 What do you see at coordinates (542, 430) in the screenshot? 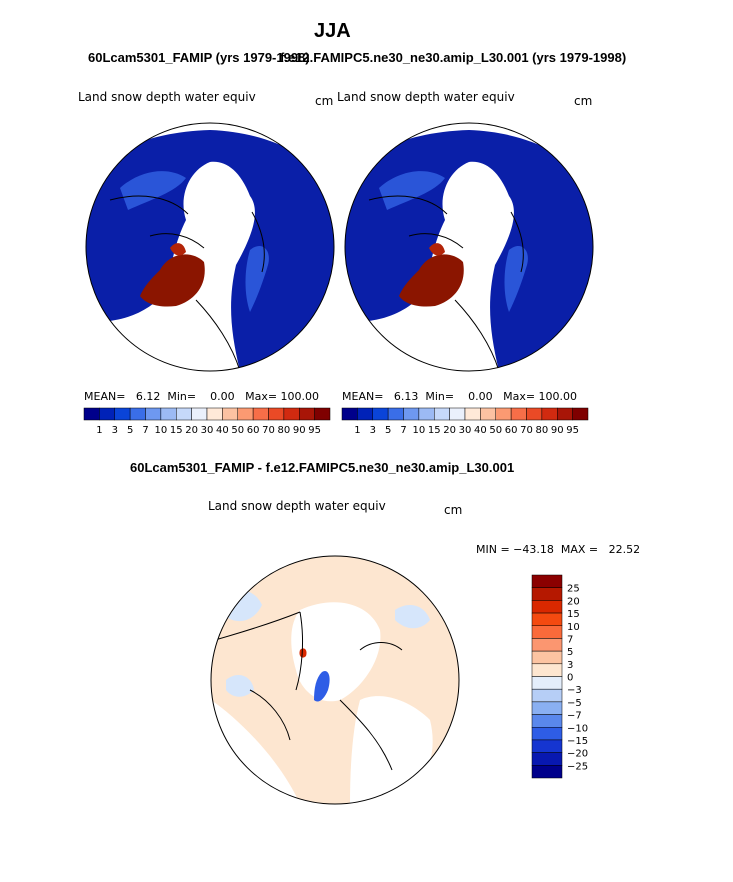
I see `right-colorbar-tick-label: 80` at bounding box center [542, 430].